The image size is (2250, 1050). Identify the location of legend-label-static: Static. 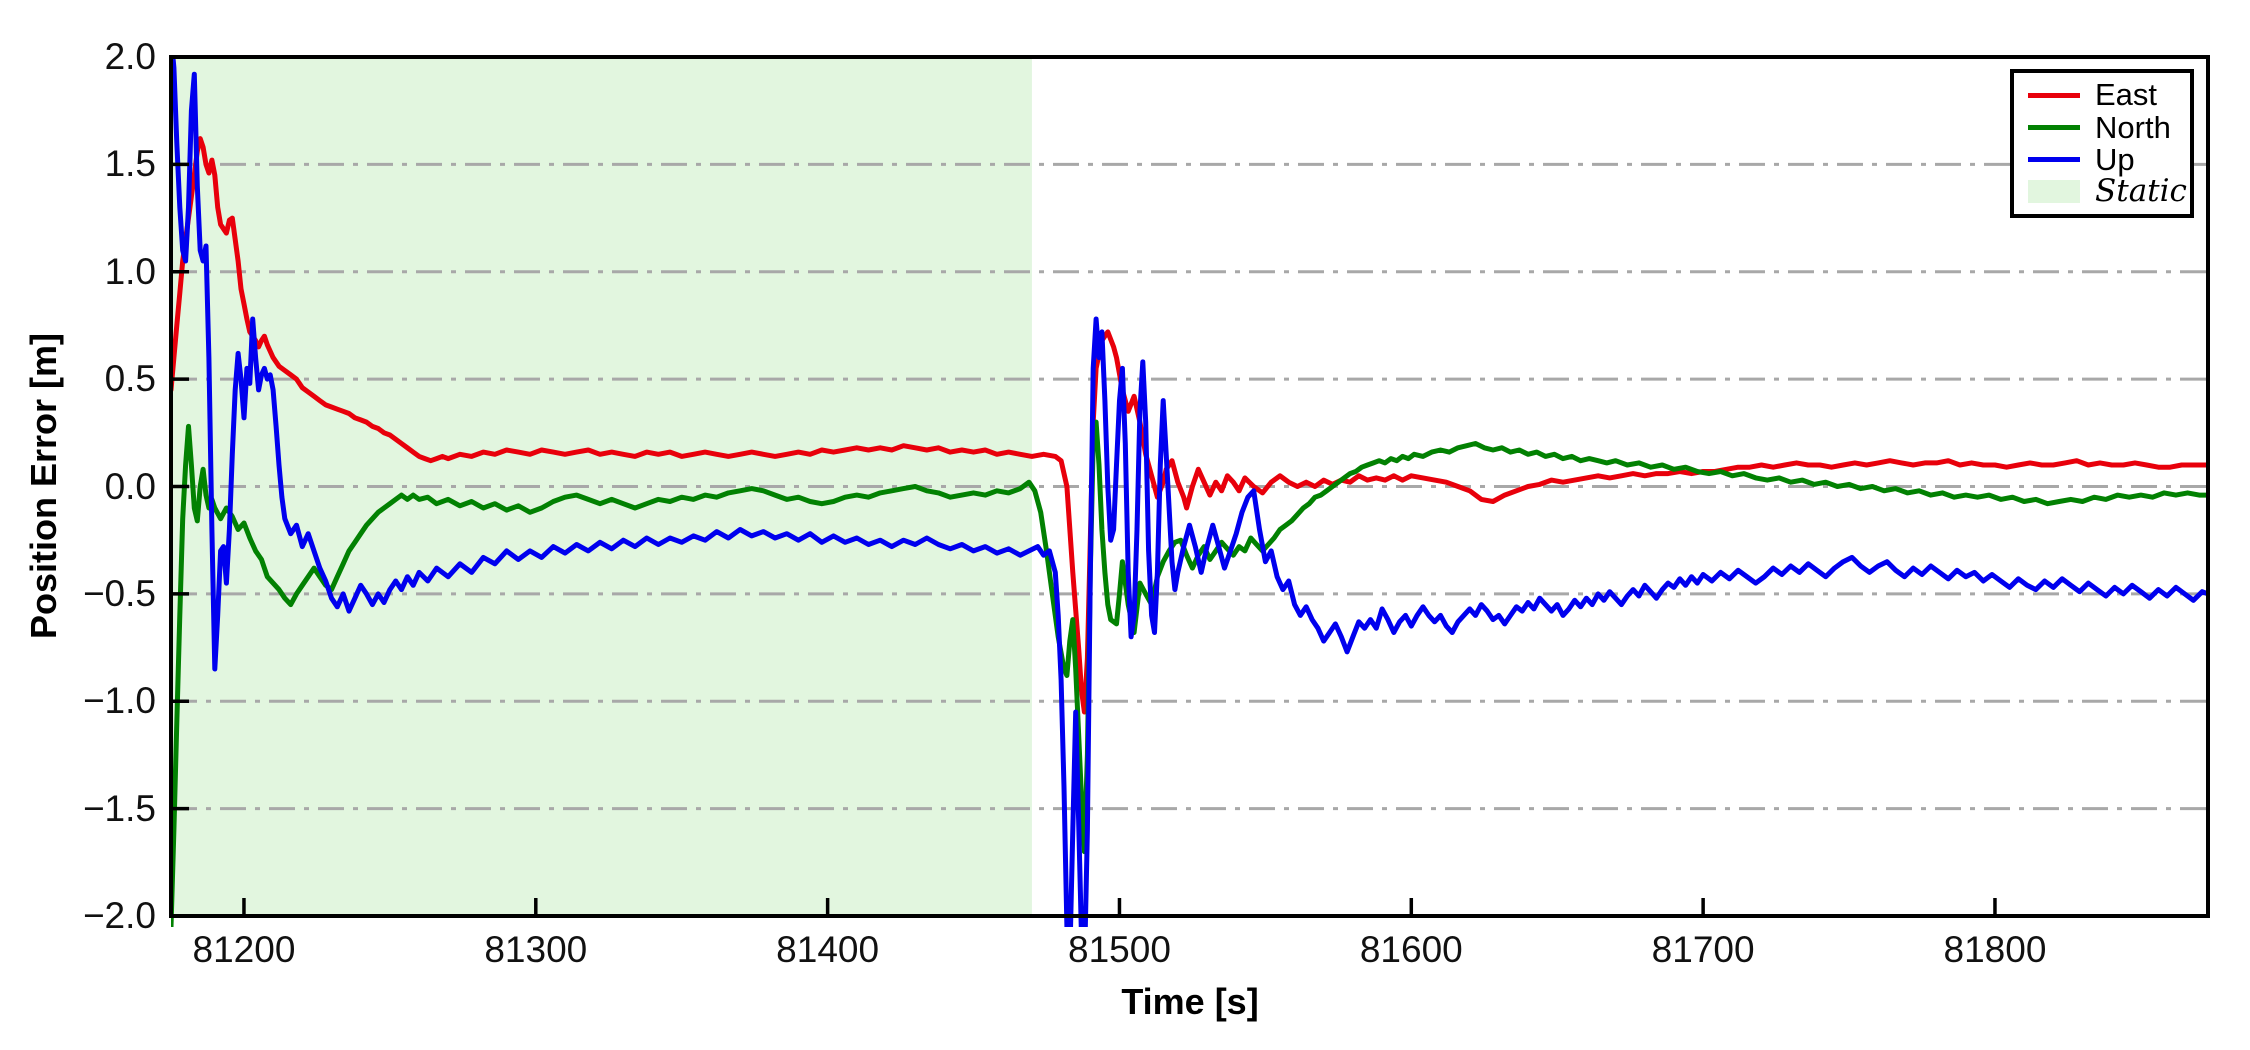
(2141, 191).